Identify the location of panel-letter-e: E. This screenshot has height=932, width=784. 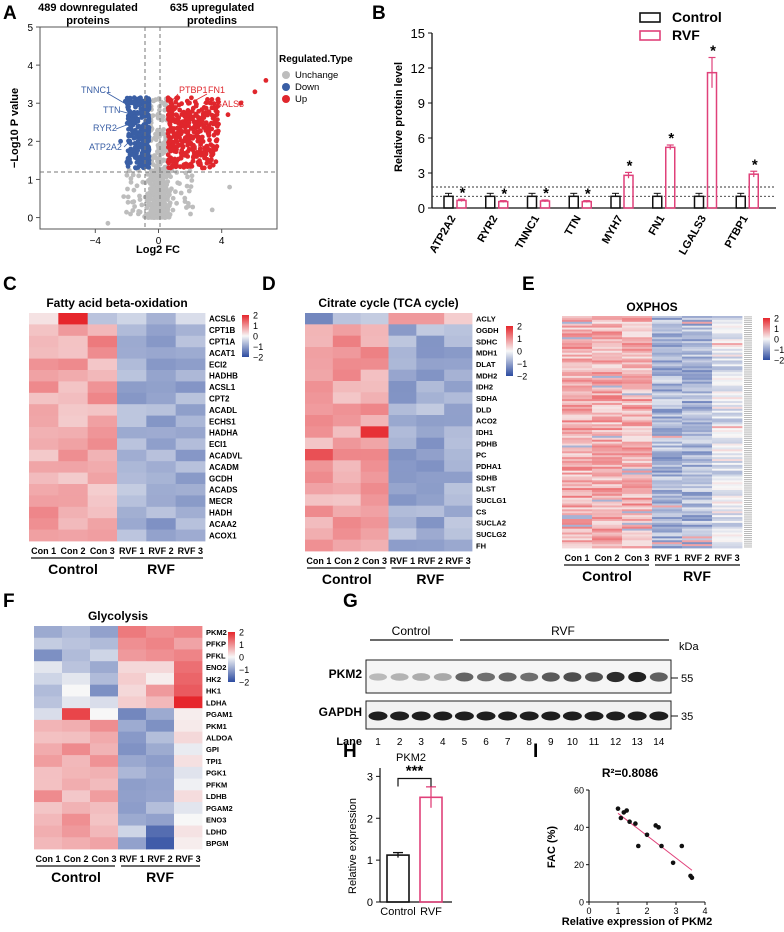
(528, 284).